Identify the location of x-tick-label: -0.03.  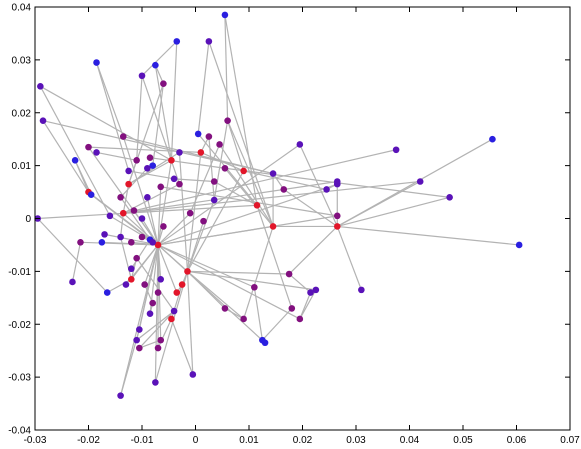
(35, 440).